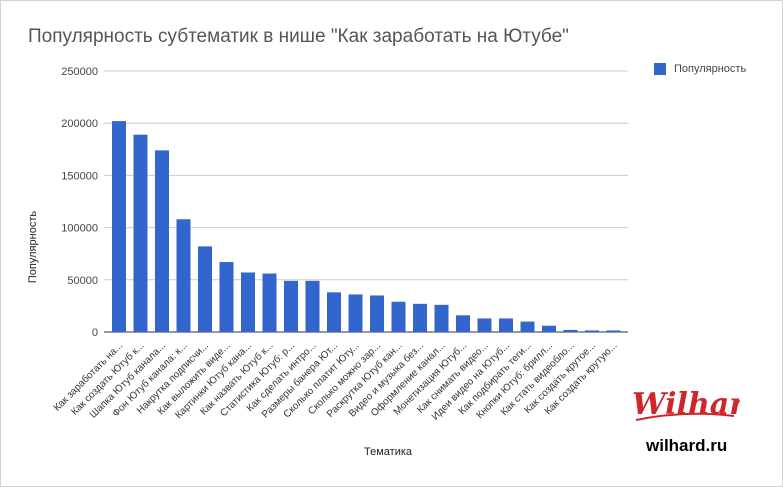 Image resolution: width=783 pixels, height=487 pixels. What do you see at coordinates (660, 69) in the screenshot?
I see `legend-swatch` at bounding box center [660, 69].